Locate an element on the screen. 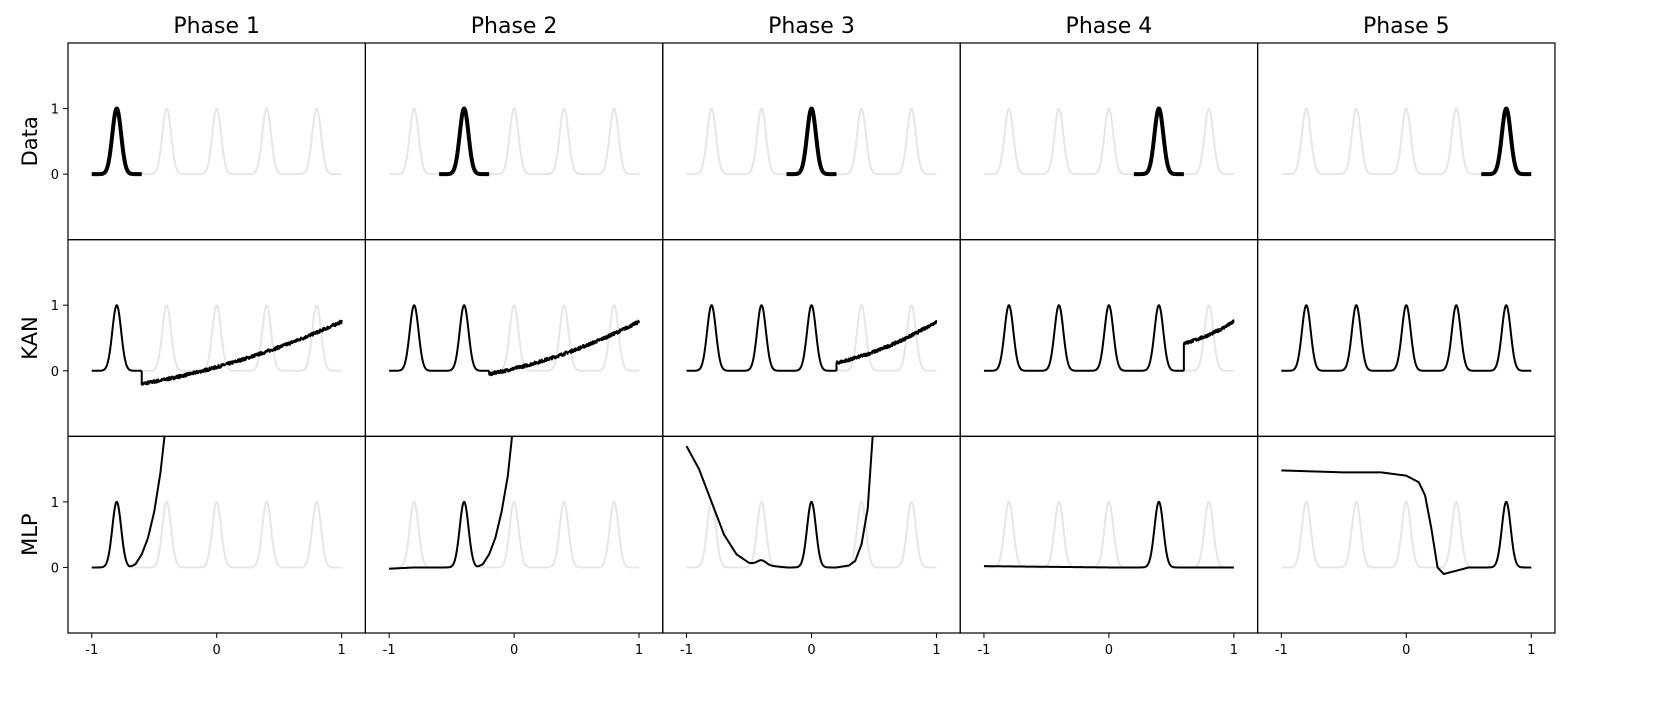 This screenshot has width=1661, height=717. phase-titles: Phase 1 Phase 2 Phase 3 Phase 4 Phase 5 is located at coordinates (811, 26).